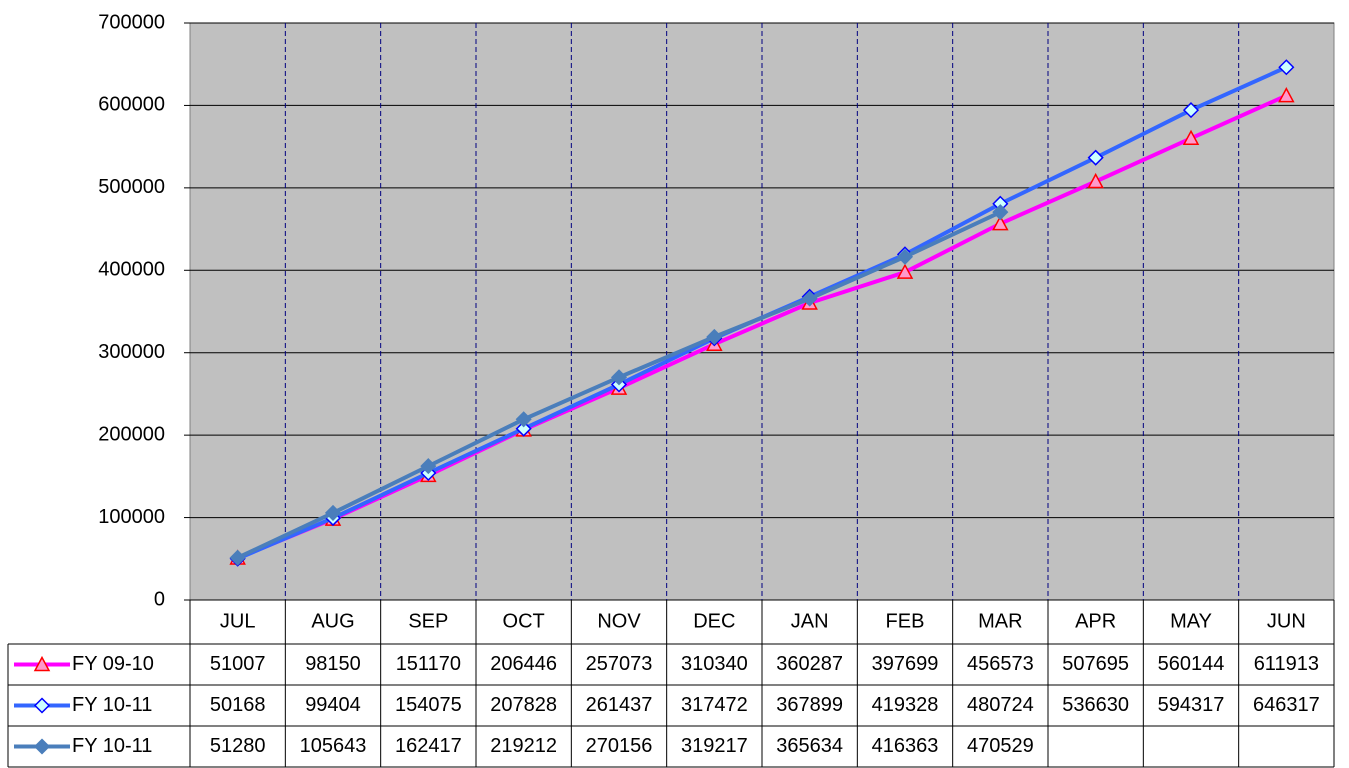  Describe the element at coordinates (428, 746) in the screenshot. I see `table-value: 162417` at that location.